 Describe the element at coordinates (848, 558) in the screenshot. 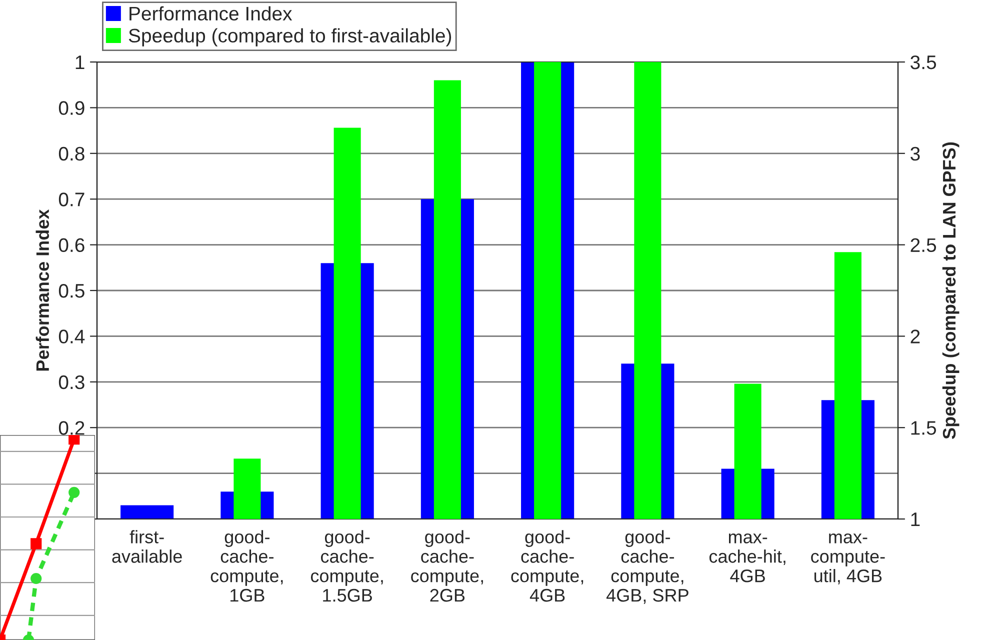

I see `x-tick-label: max- compute- util, 4GB` at that location.